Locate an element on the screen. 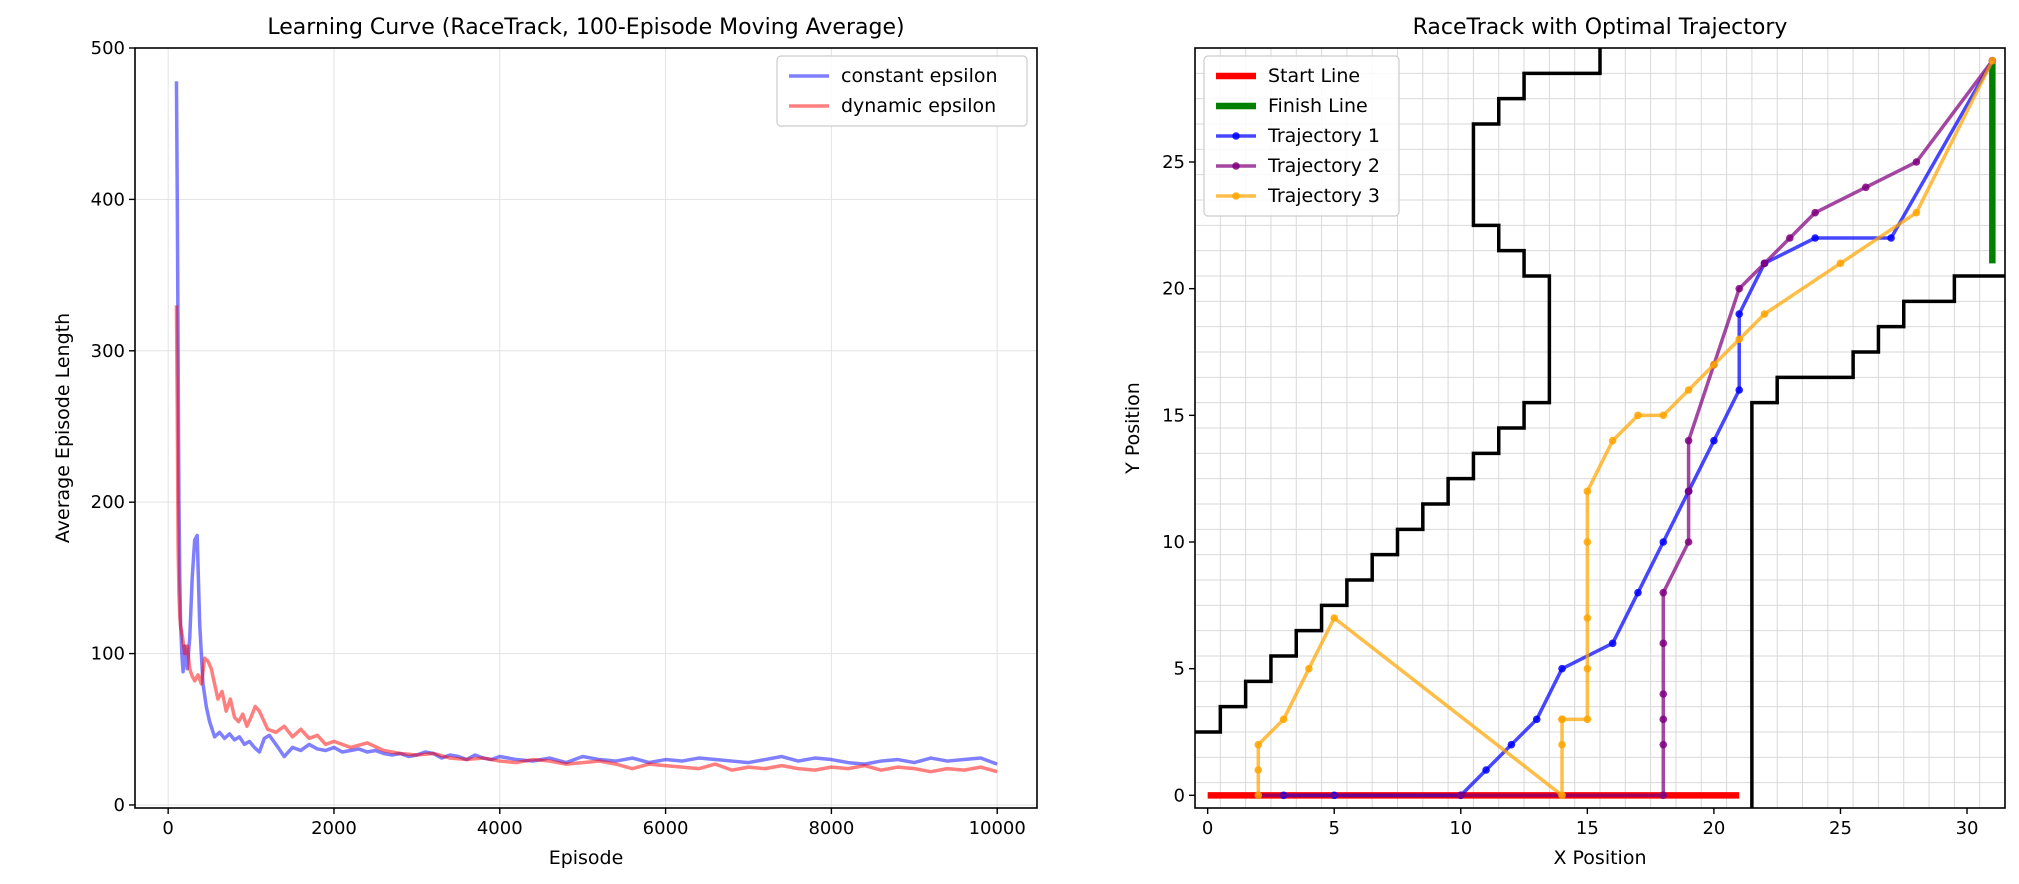 The width and height of the screenshot is (2019, 884). legend-entry: Trajectory 2 is located at coordinates (1323, 166).